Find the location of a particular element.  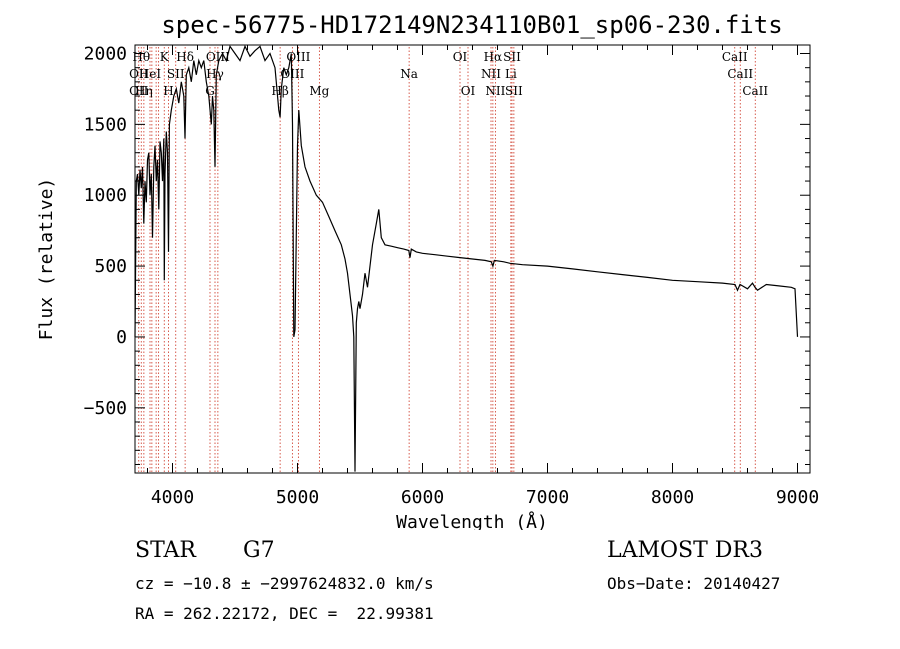

line-label-5: OI is located at coordinates (460, 57).